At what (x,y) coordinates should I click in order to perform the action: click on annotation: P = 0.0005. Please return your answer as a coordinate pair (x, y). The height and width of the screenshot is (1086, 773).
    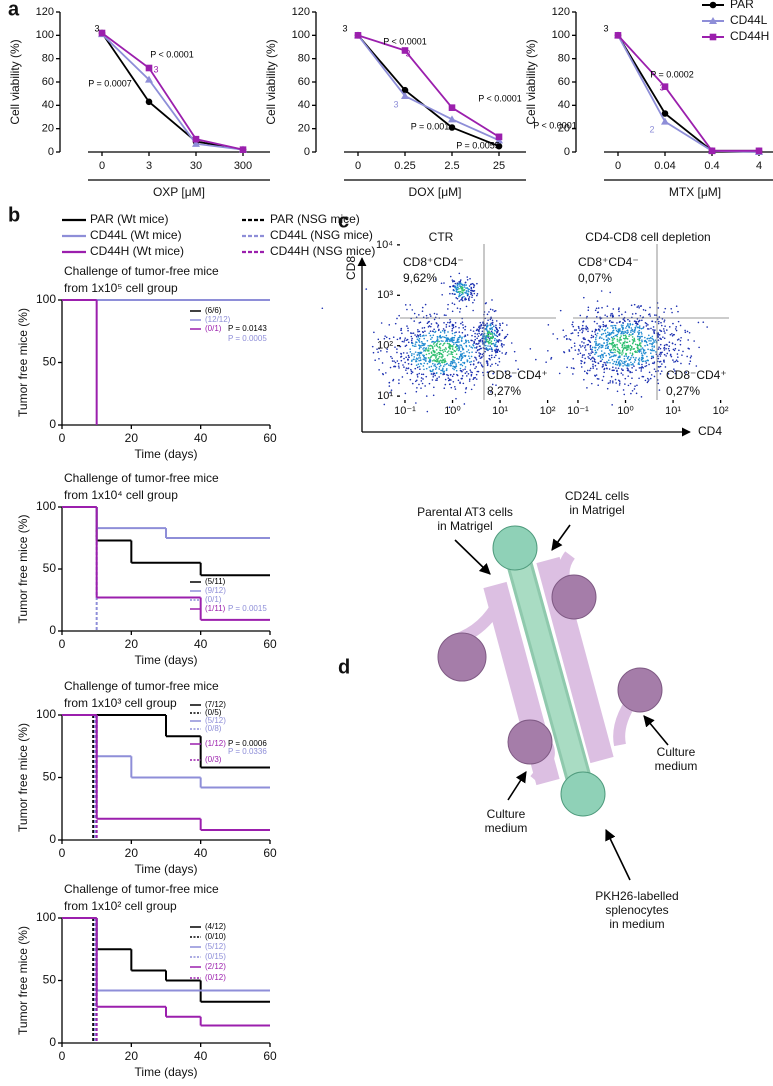
    Looking at the image, I should click on (247, 338).